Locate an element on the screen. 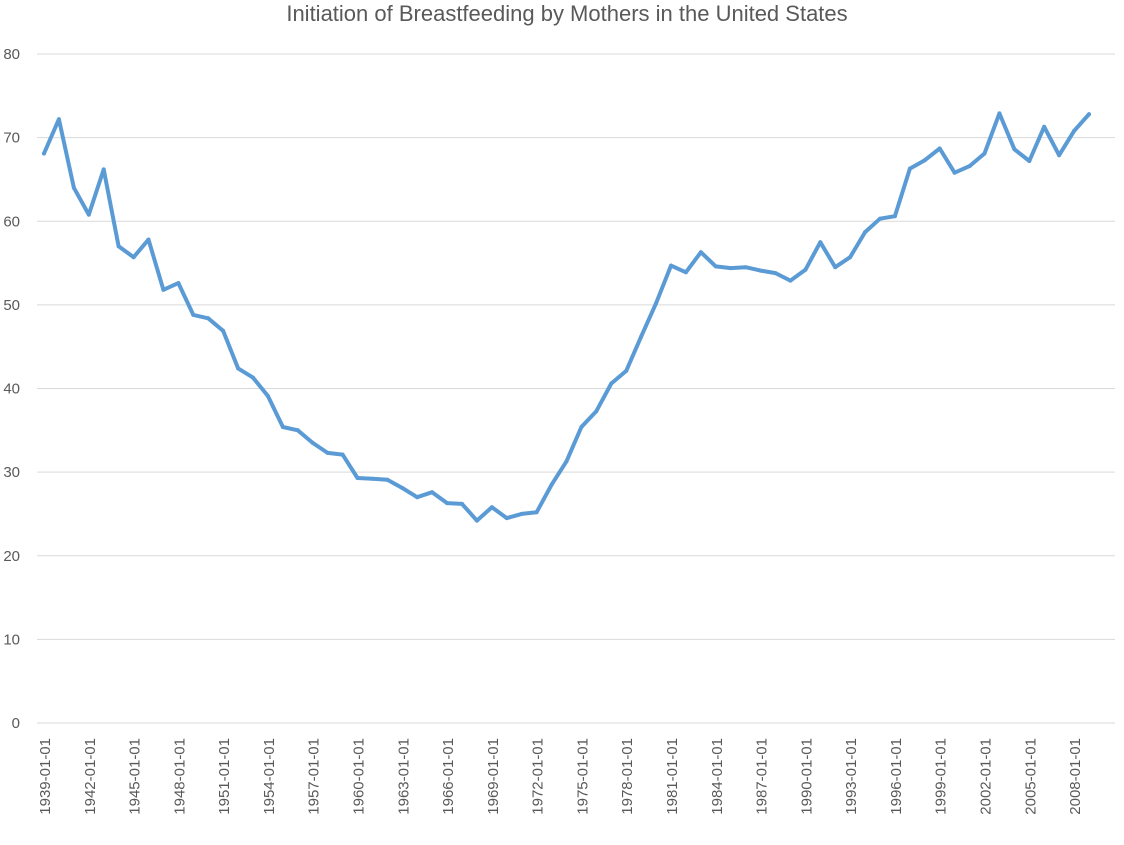  y-tick-label: 30 is located at coordinates (11, 472).